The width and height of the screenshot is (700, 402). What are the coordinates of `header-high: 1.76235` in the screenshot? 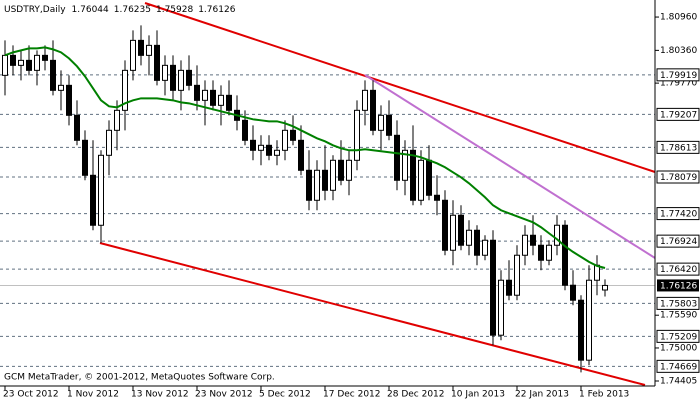 It's located at (132, 10).